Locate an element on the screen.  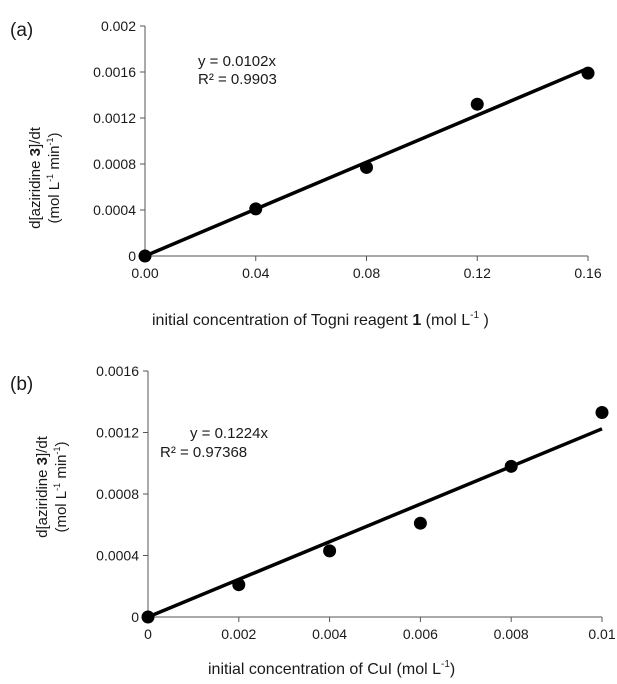
panel-a-y-tick-label: 0.0008 is located at coordinates (114, 164).